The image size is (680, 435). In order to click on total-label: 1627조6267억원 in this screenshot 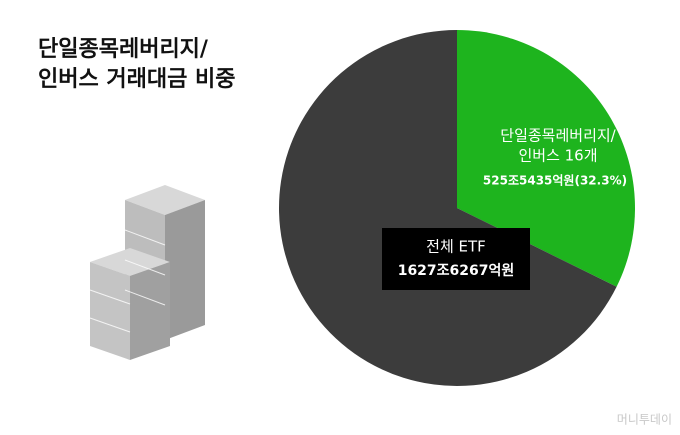, I will do `click(456, 271)`.